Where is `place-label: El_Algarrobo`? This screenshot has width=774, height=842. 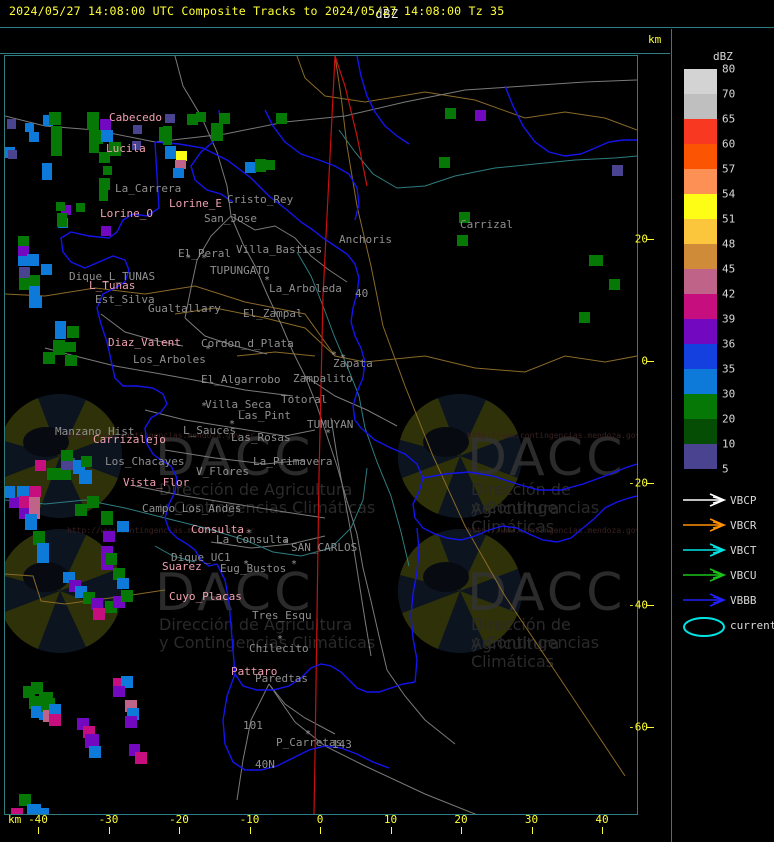
place-label: El_Algarrobo is located at coordinates (241, 379).